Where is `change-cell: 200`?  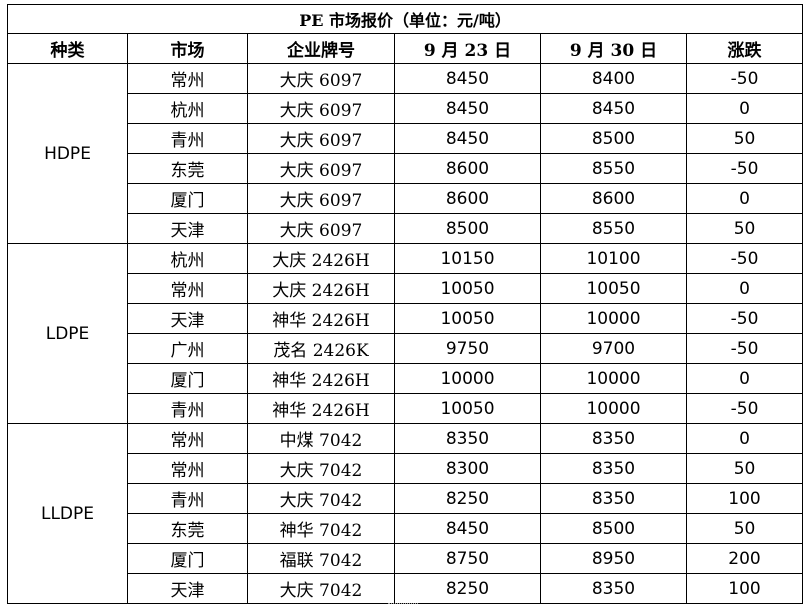 change-cell: 200 is located at coordinates (744, 558).